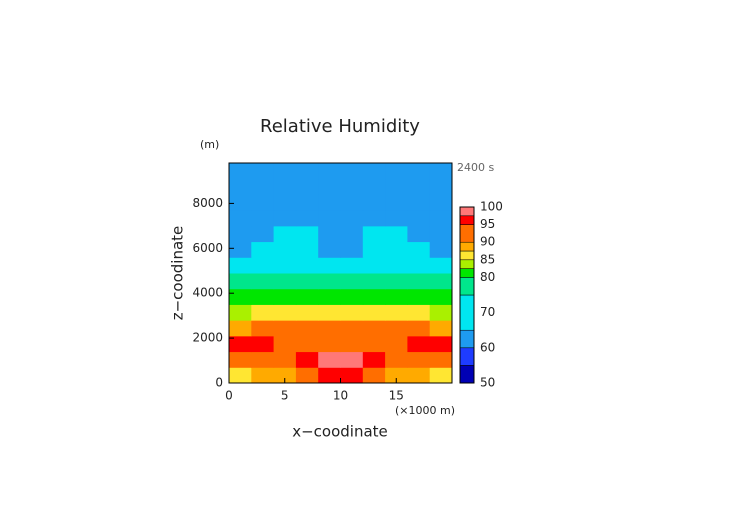 The width and height of the screenshot is (752, 532). I want to click on chart-title: Relative Humidity, so click(340, 126).